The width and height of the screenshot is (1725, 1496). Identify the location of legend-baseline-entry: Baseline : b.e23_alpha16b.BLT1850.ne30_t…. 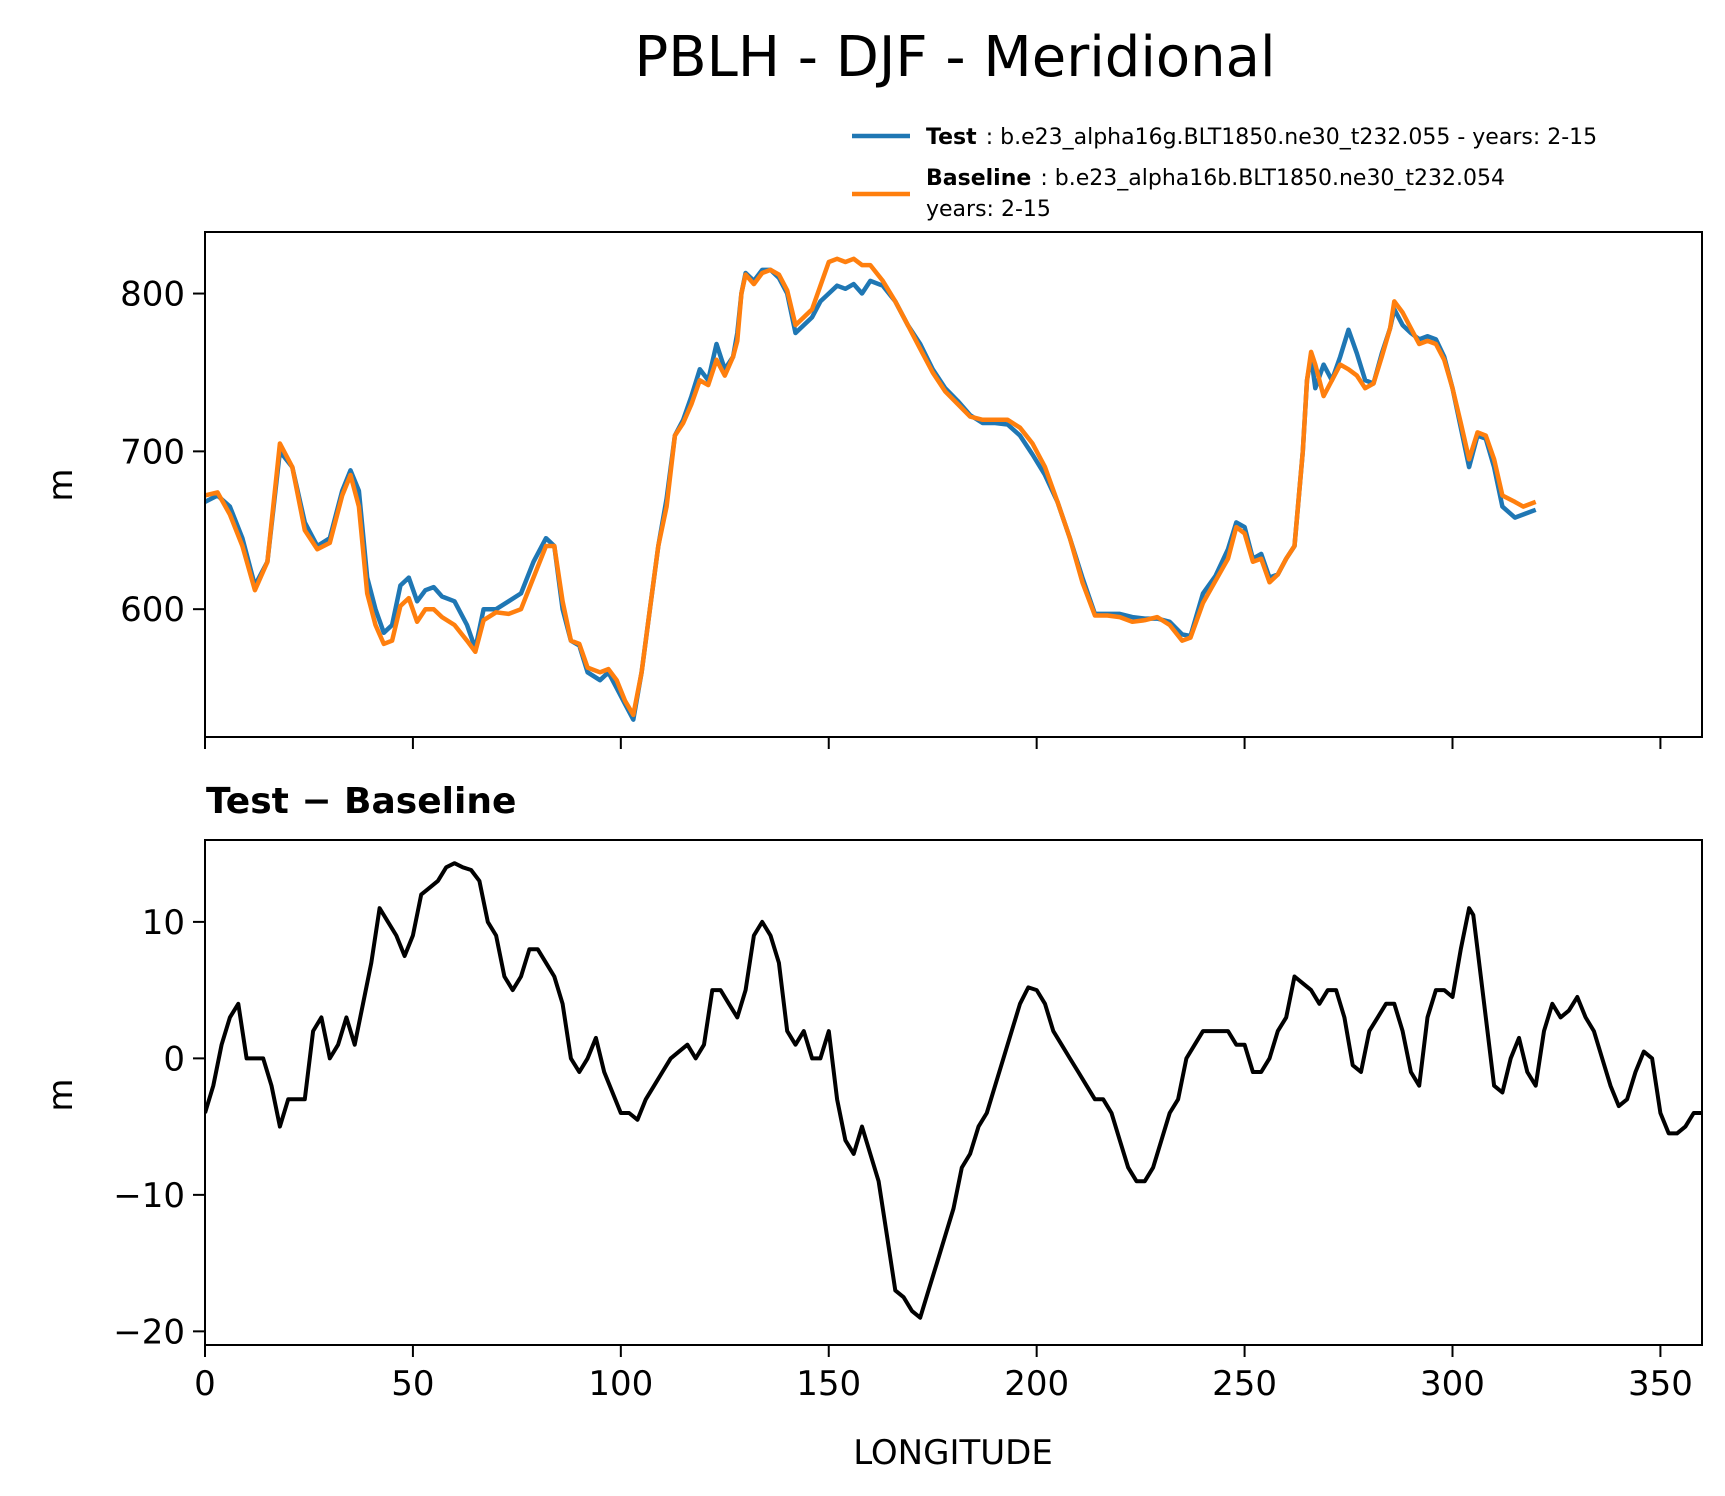
(1215, 178).